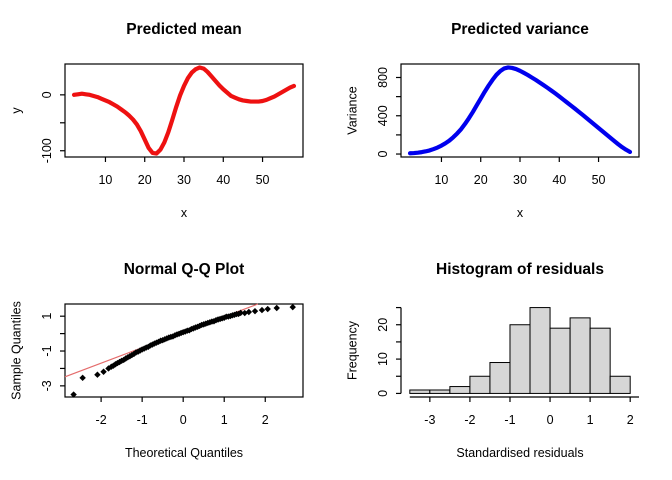 The height and width of the screenshot is (480, 672). Describe the element at coordinates (47, 385) in the screenshot. I see `y-tick-label: -3` at that location.